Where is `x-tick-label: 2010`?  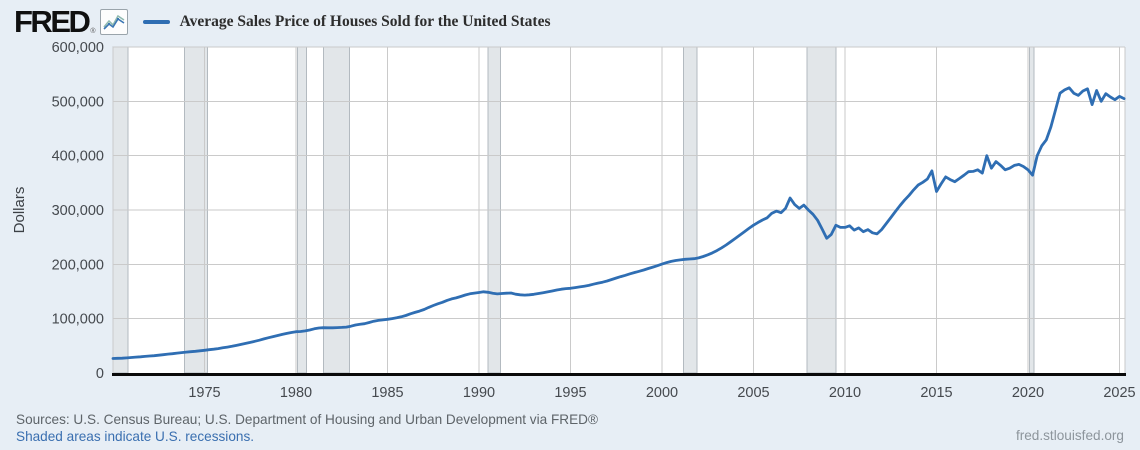 x-tick-label: 2010 is located at coordinates (845, 393).